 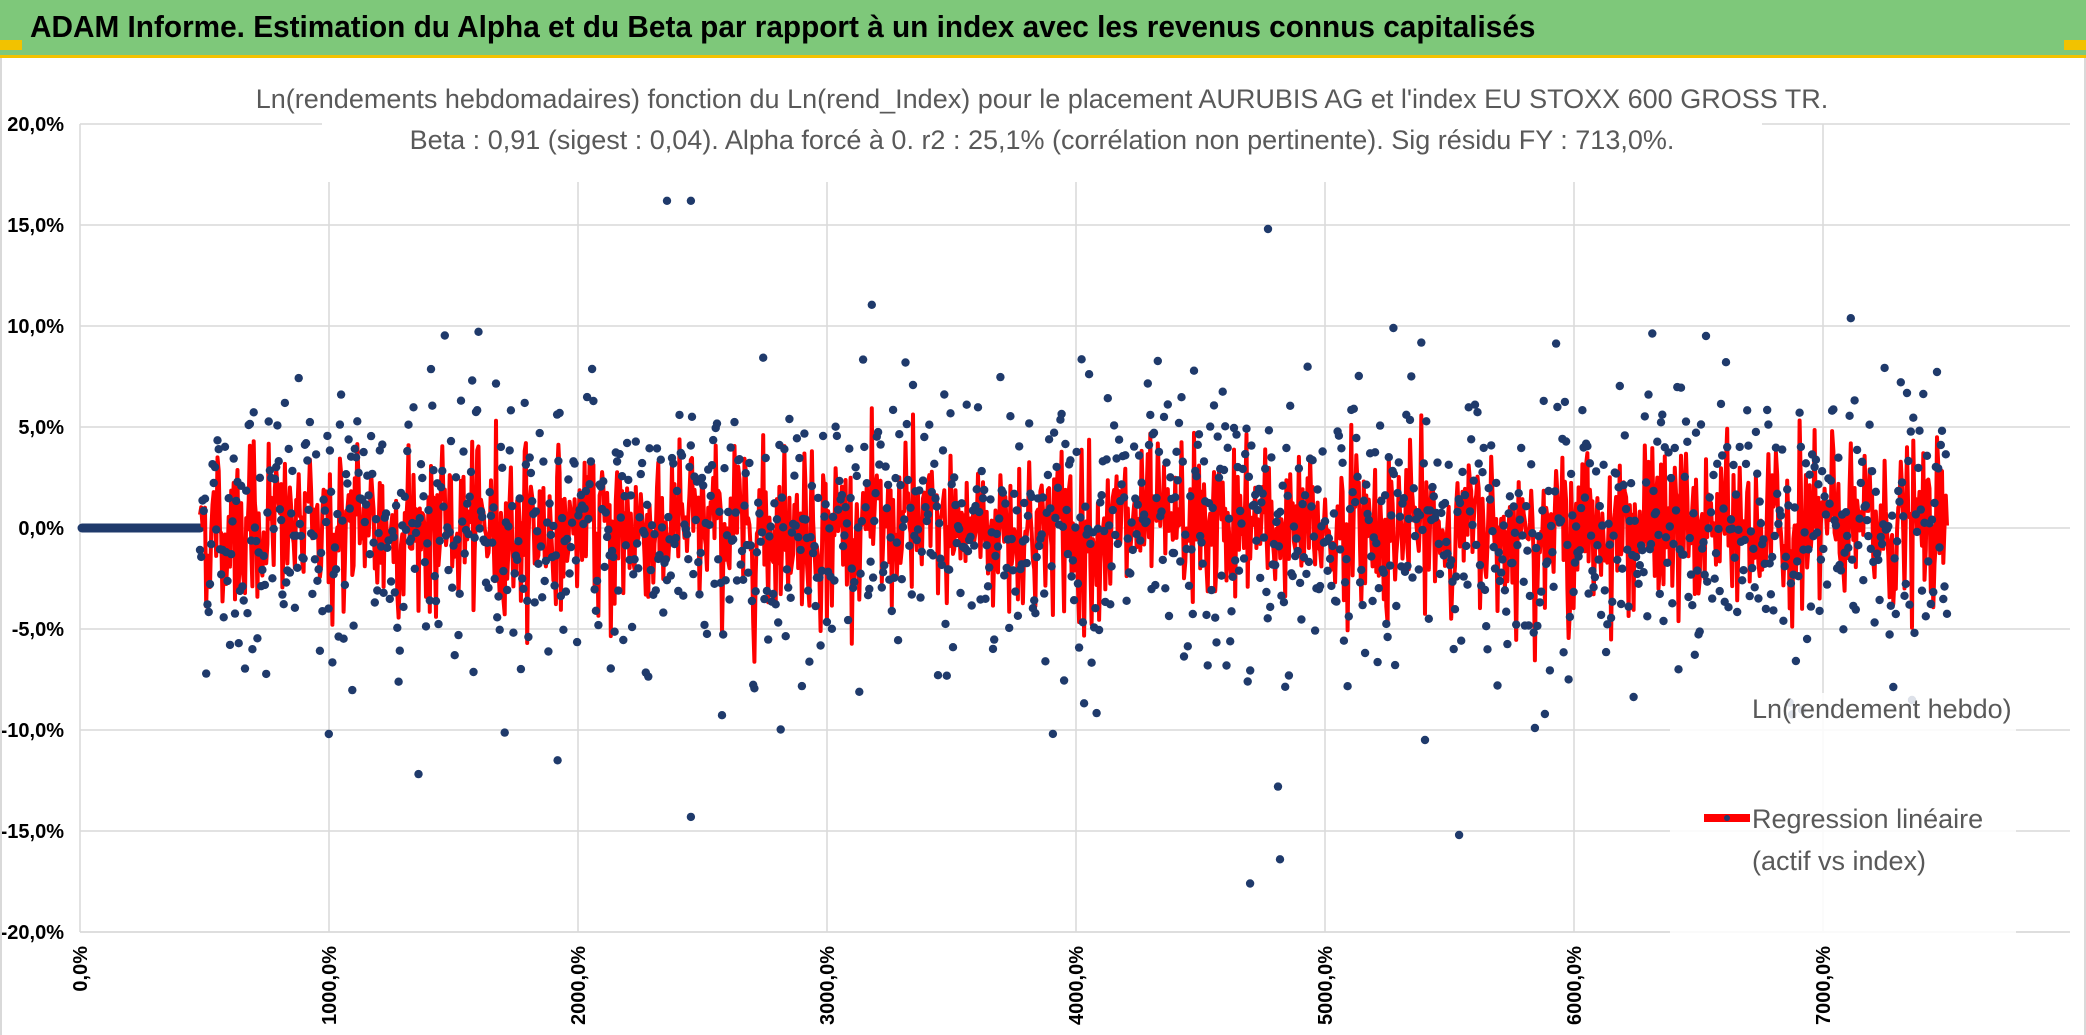 I want to click on legend-point-swatch, so click(x=1727, y=818).